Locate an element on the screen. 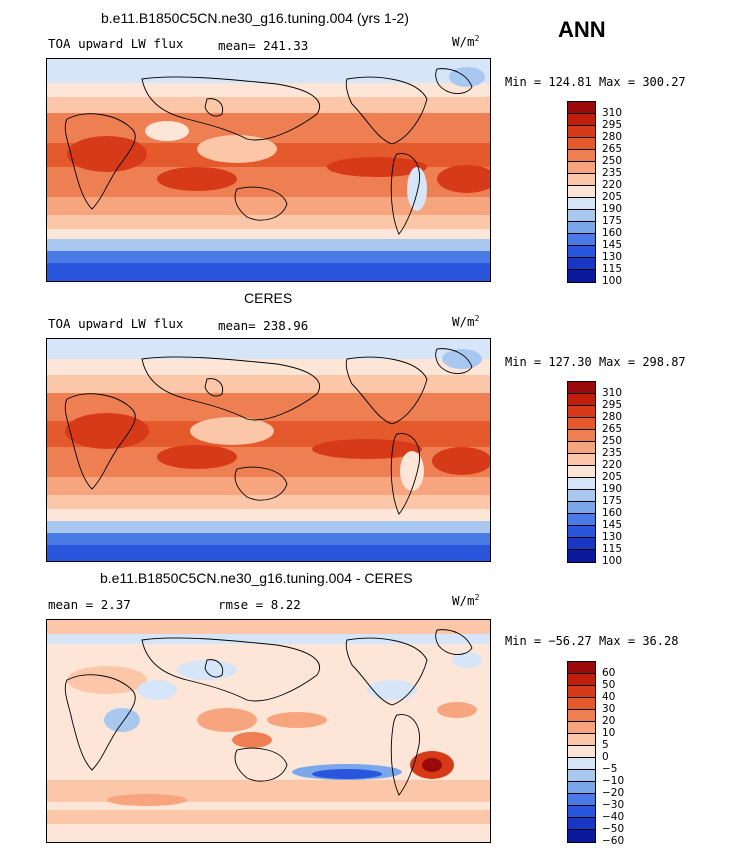 The height and width of the screenshot is (852, 733). panel-diff-mean: mean = 2.37 is located at coordinates (89, 604).